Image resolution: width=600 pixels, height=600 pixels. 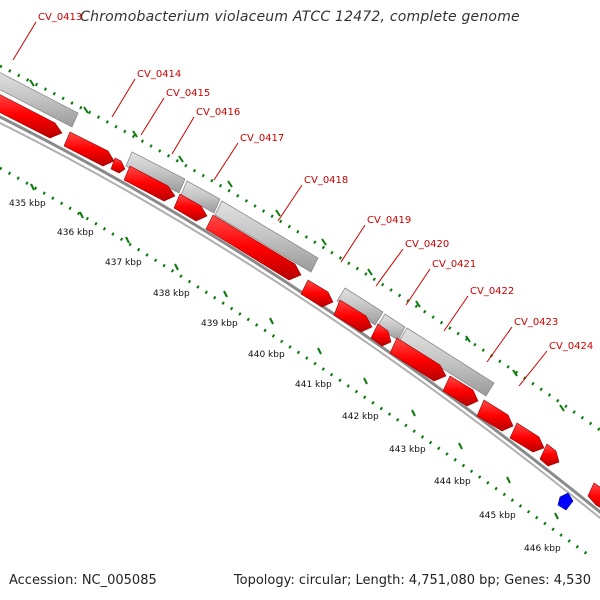 What do you see at coordinates (266, 355) in the screenshot?
I see `kbp-label: 440 kbp` at bounding box center [266, 355].